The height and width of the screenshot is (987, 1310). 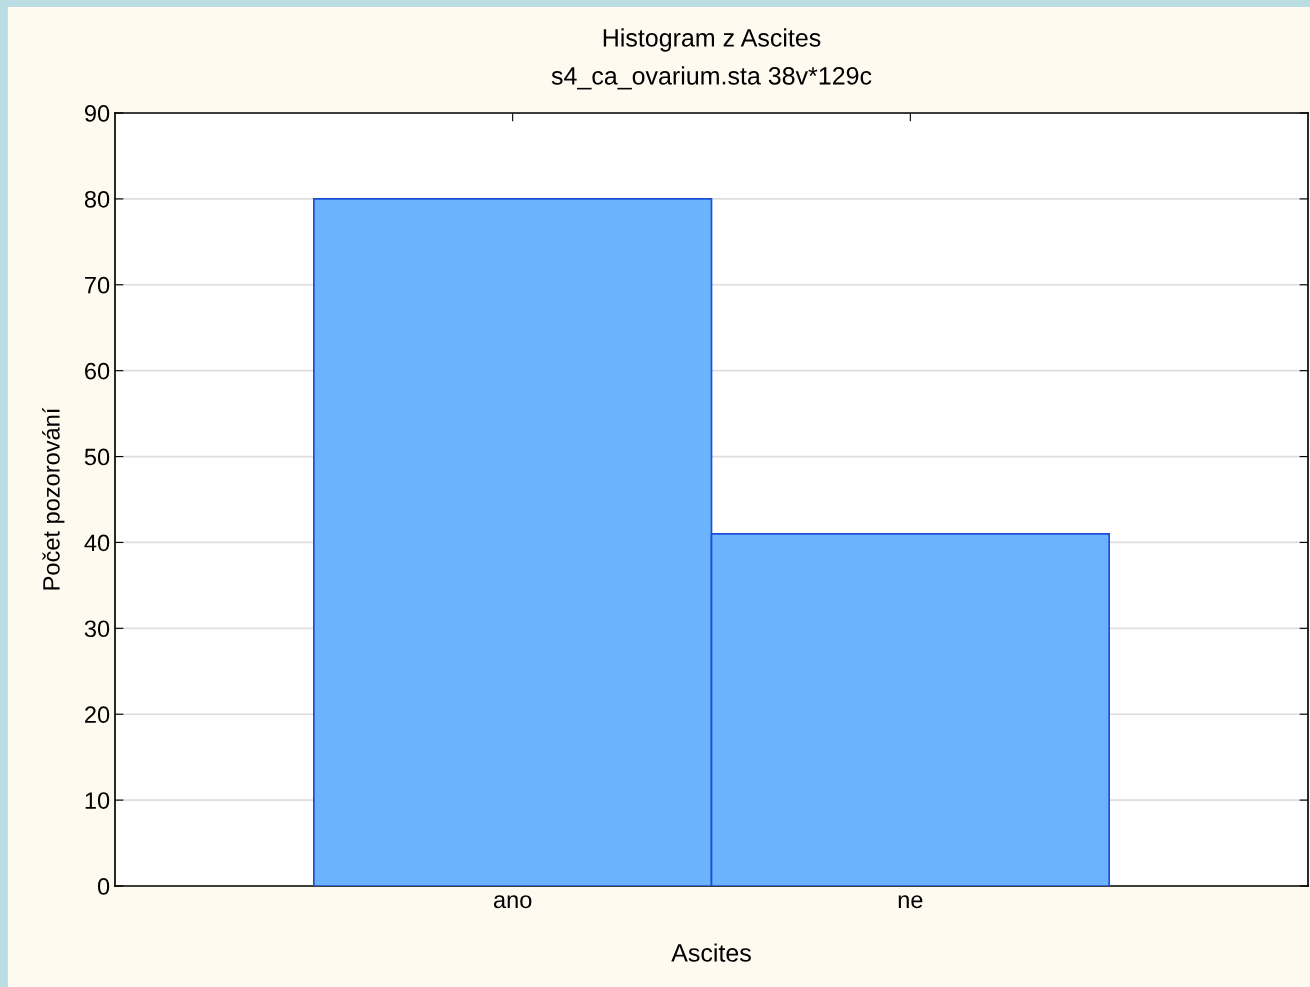 I want to click on x-axis-title: Ascites, so click(x=711, y=952).